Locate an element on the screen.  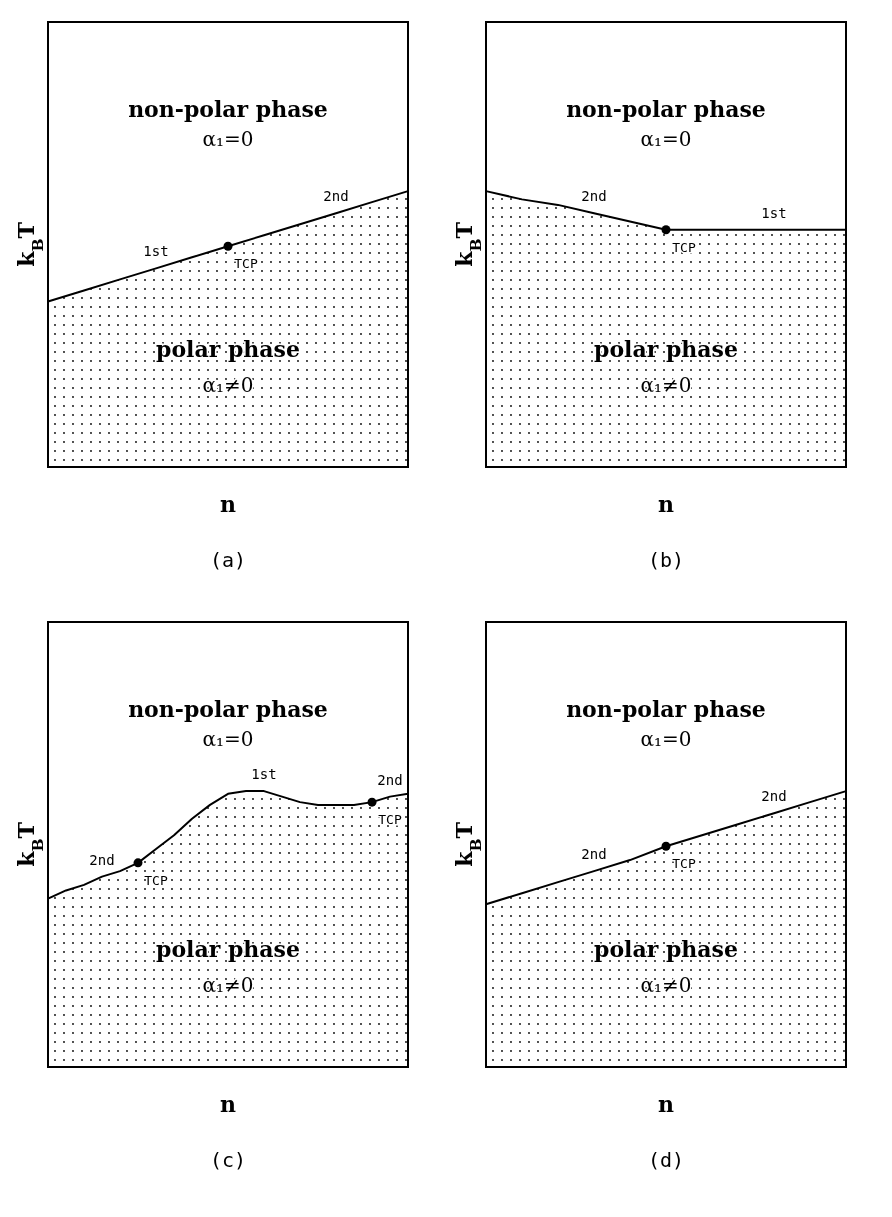
text: (c) is located at coordinates (228, 1160).